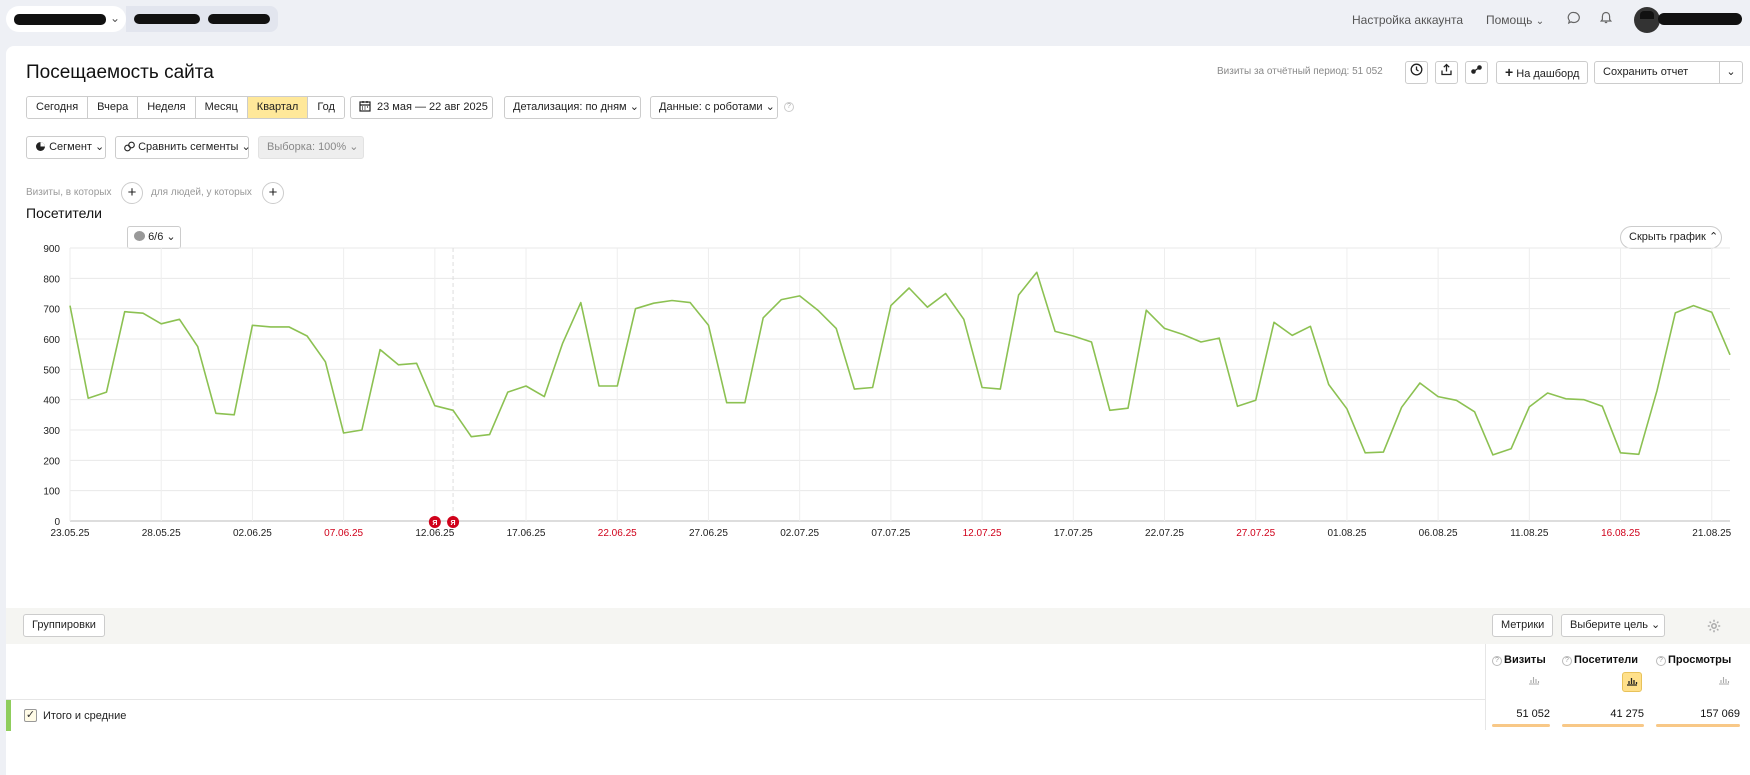 The width and height of the screenshot is (1750, 775). Describe the element at coordinates (1667, 237) in the screenshot. I see `hide-chart-label: Скрыть график` at that location.